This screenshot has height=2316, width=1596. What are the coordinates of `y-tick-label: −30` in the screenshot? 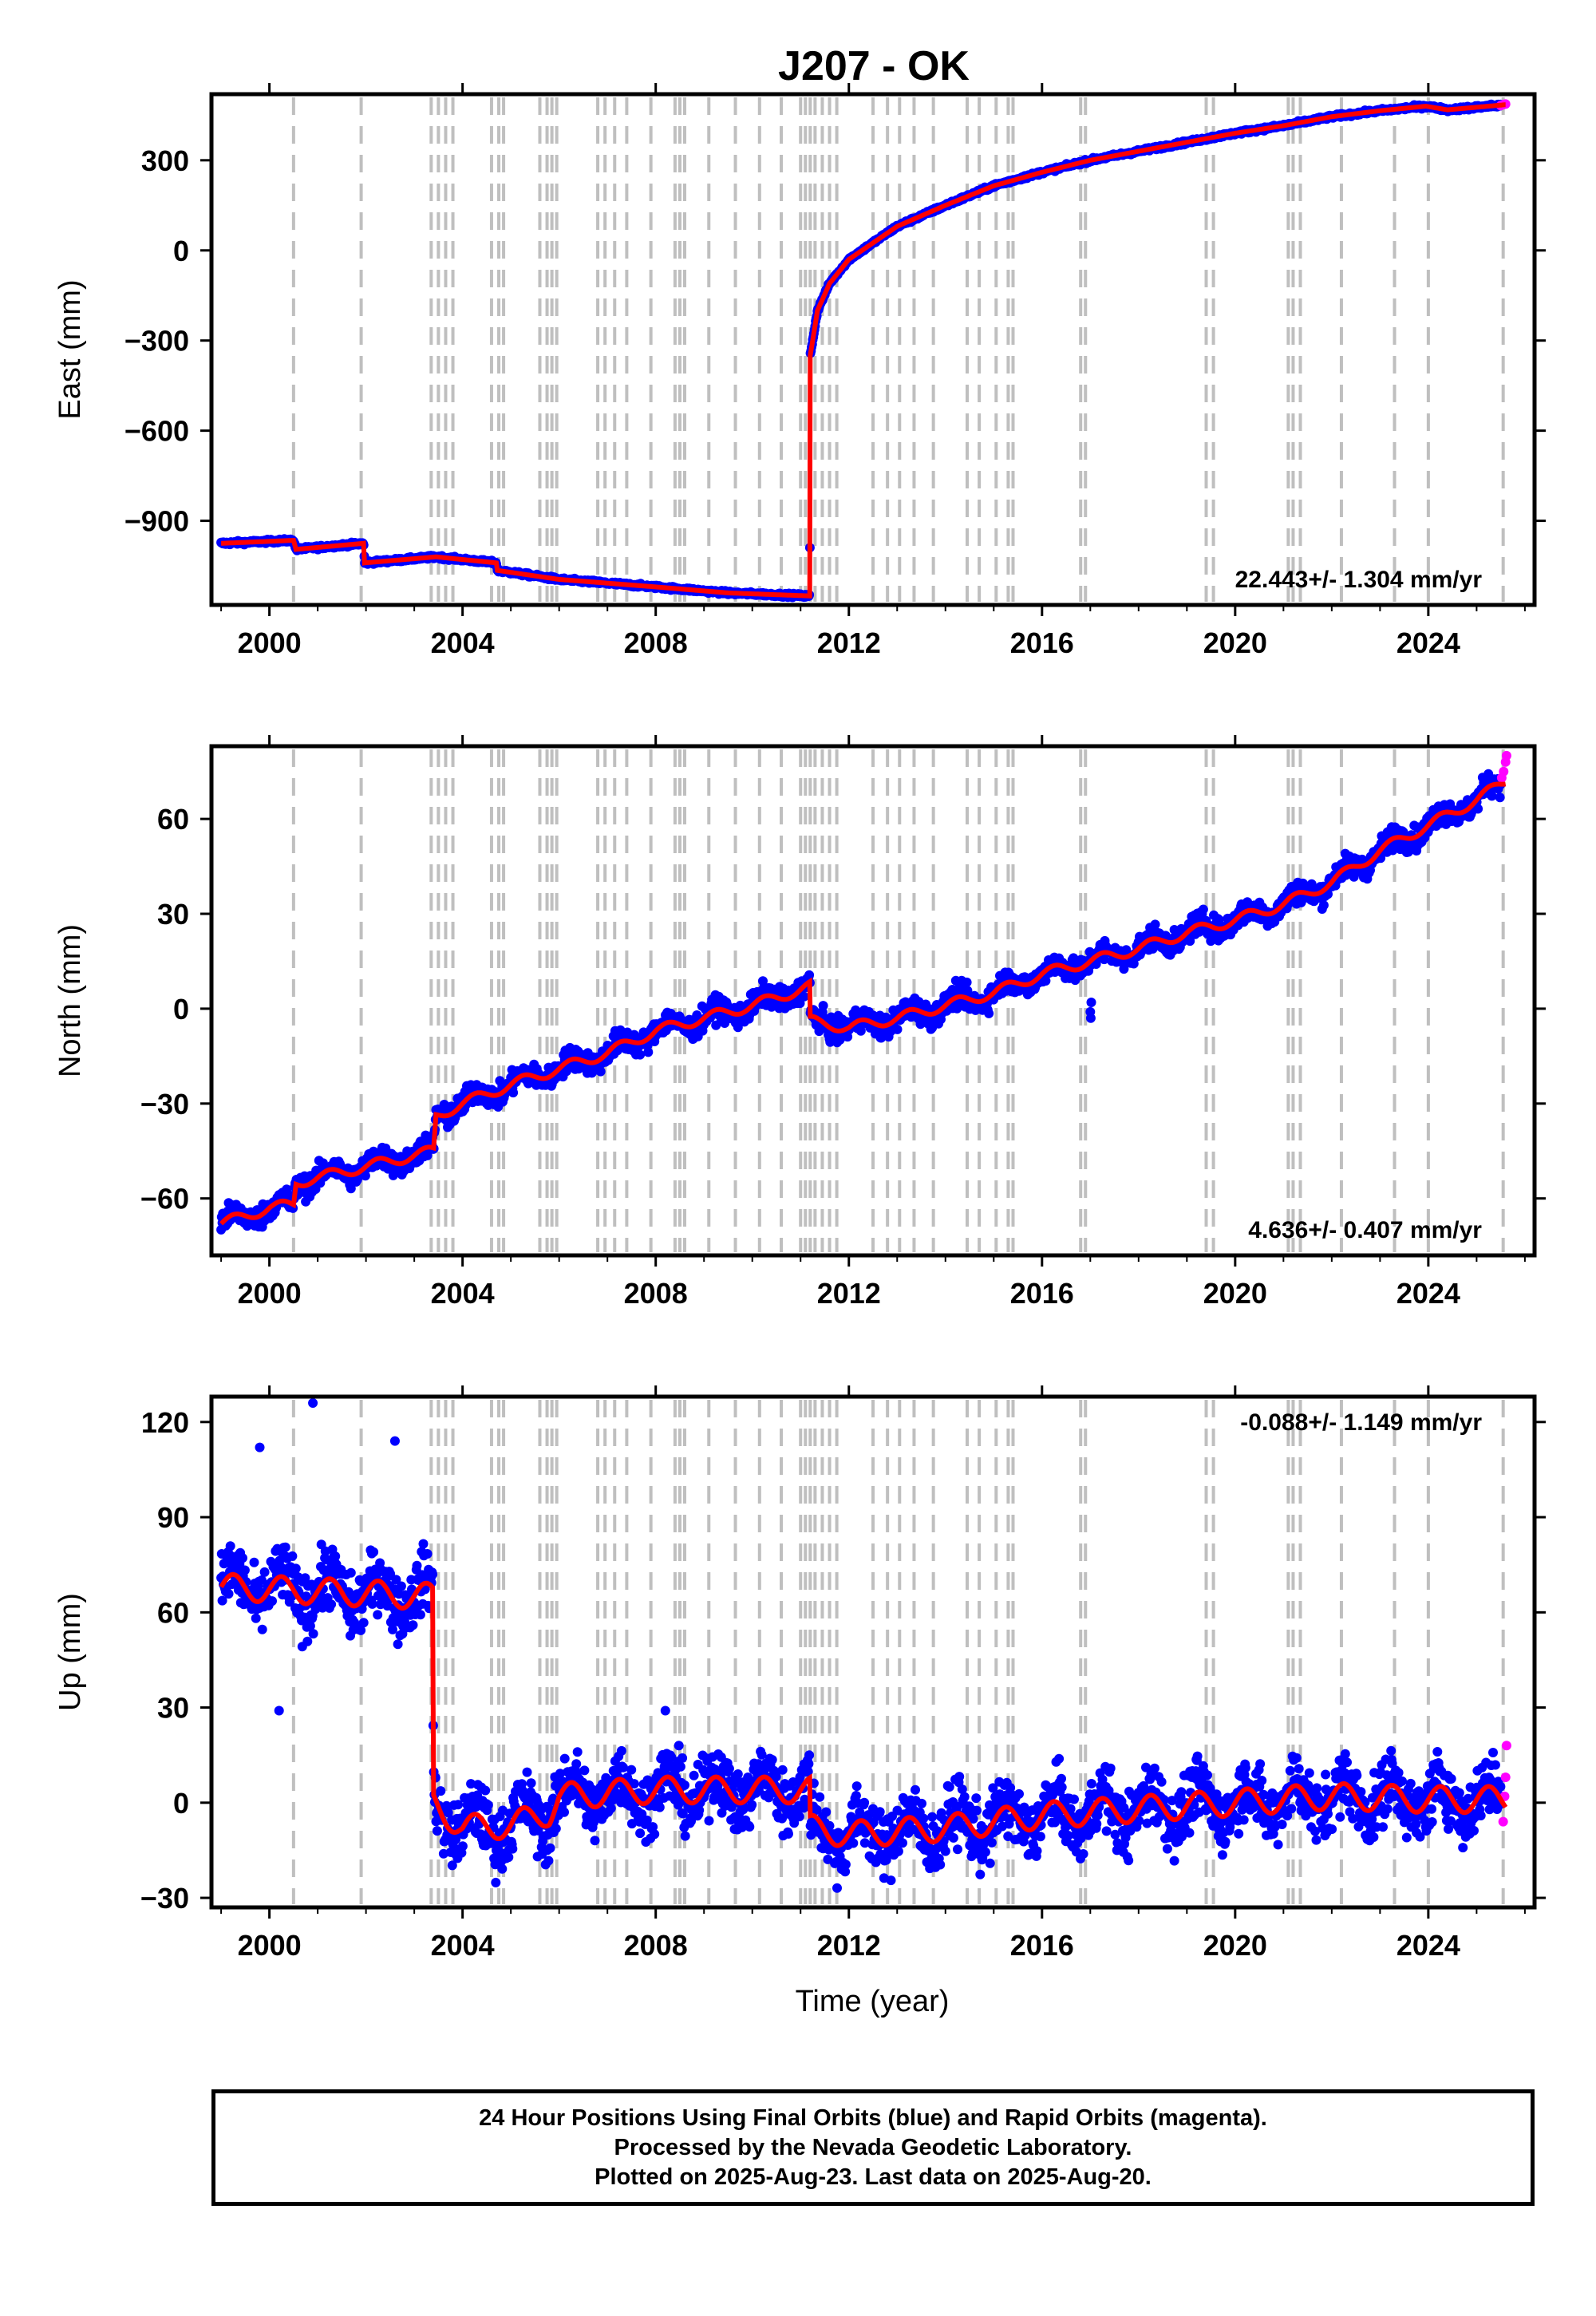 It's located at (164, 1104).